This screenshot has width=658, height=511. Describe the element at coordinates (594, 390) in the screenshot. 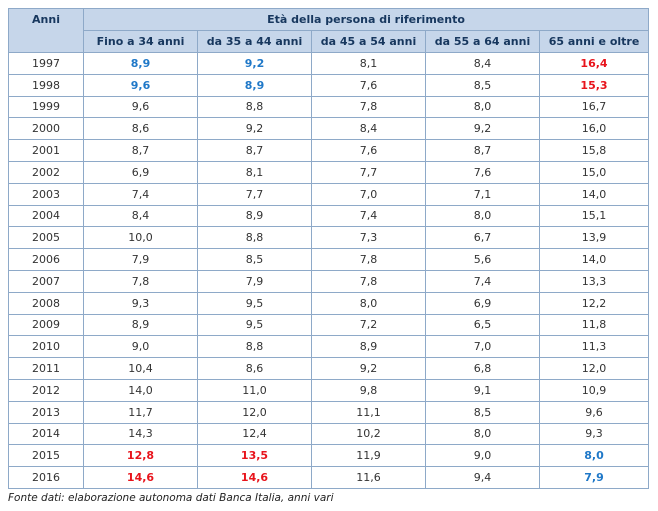

I see `value-cell: 10,9` at that location.